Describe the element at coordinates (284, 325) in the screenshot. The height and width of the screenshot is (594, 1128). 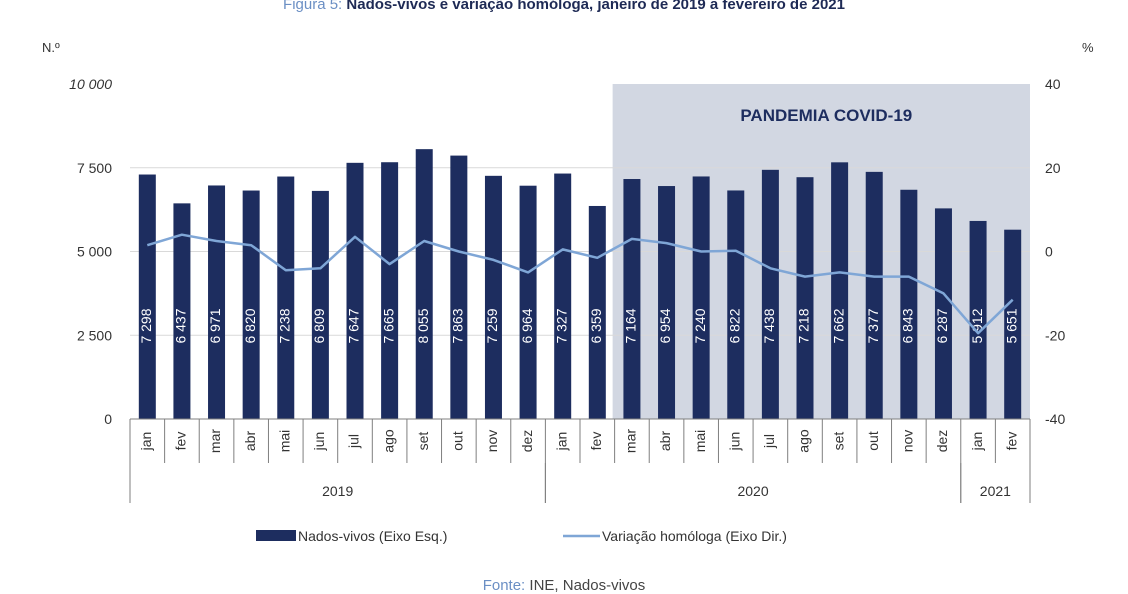
I see `bar-value-label: 7 238` at that location.